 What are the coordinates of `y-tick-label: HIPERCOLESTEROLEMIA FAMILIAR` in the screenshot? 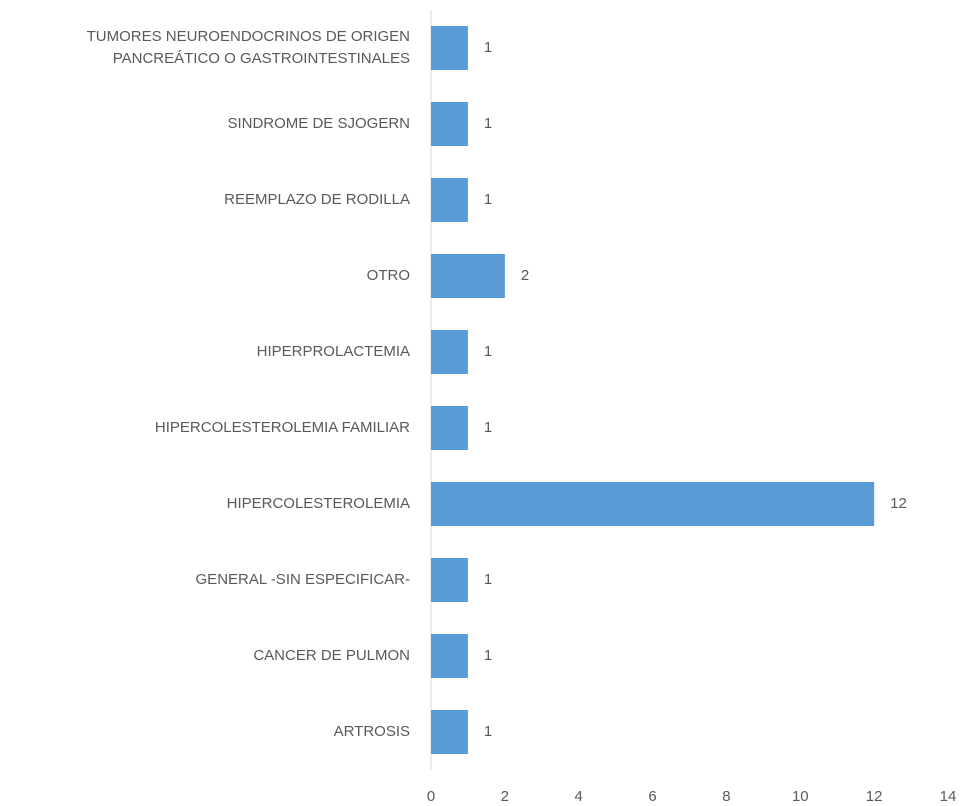 It's located at (282, 427).